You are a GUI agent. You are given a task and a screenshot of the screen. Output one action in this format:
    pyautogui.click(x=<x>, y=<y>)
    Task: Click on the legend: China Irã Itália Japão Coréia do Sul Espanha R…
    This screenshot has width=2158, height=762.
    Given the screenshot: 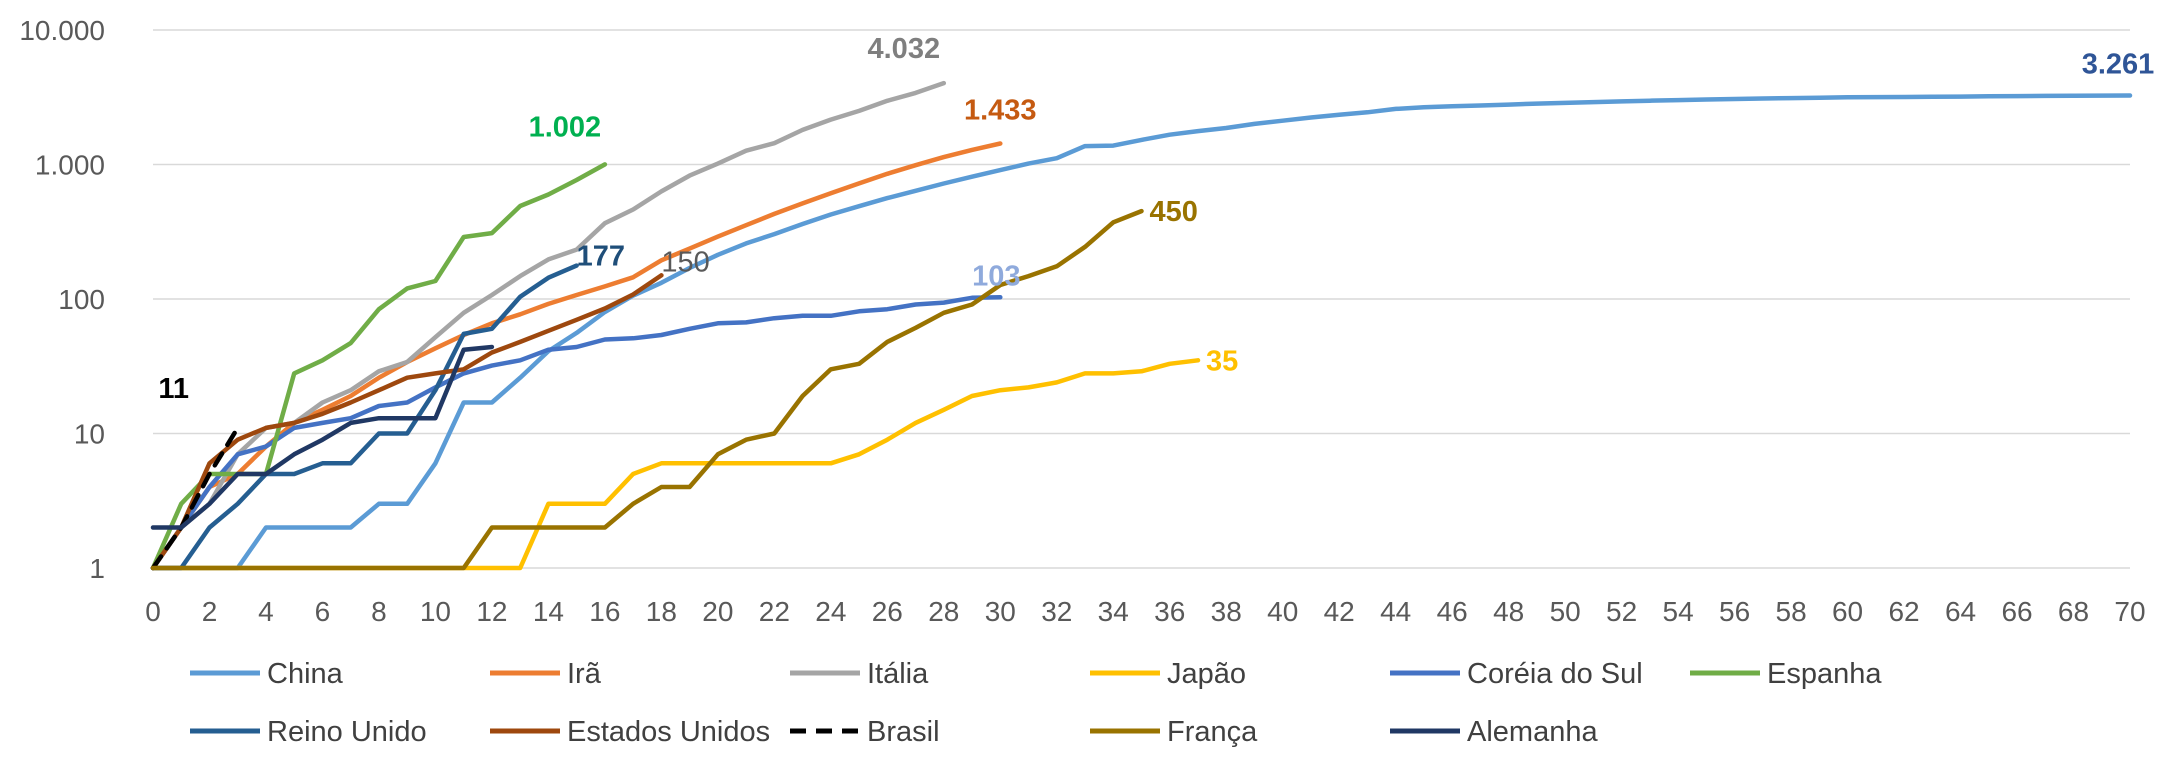 What is the action you would take?
    pyautogui.click(x=1036, y=703)
    